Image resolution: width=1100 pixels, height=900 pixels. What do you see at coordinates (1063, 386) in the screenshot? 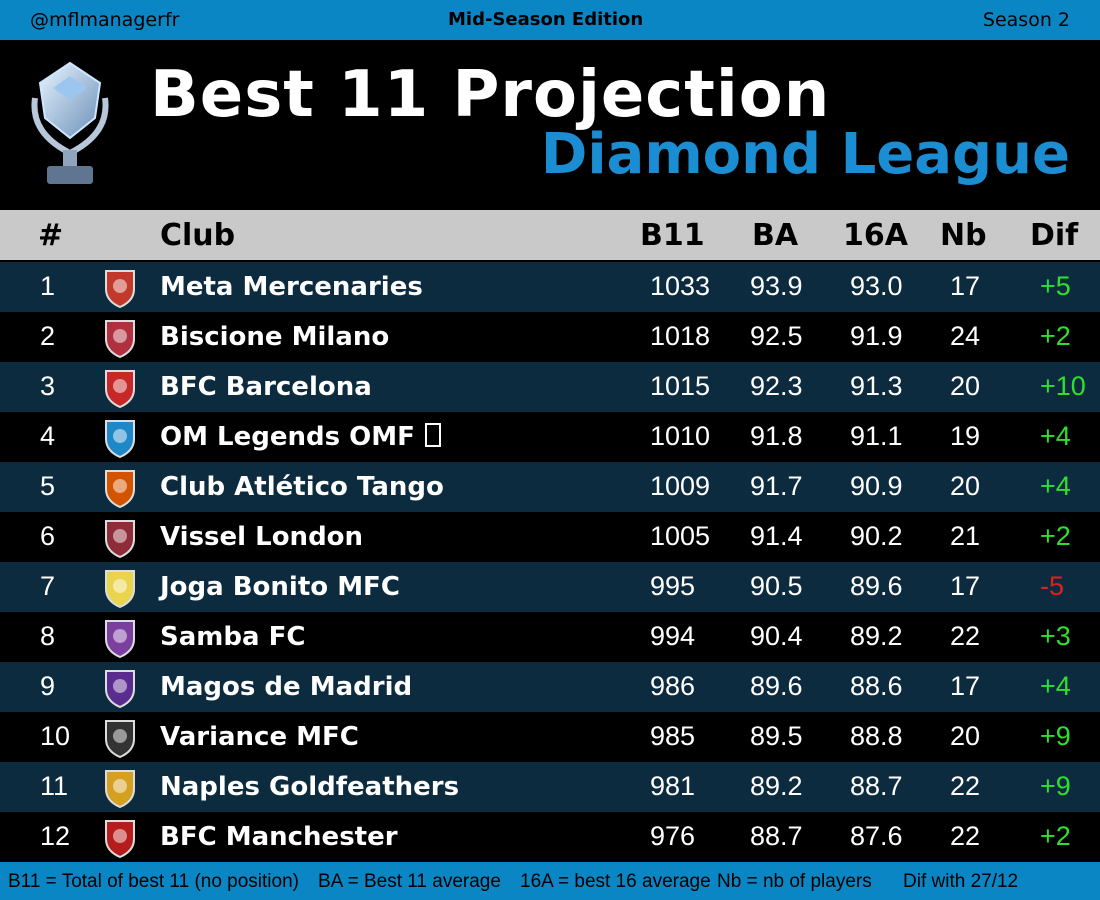
I see `dif: +10` at bounding box center [1063, 386].